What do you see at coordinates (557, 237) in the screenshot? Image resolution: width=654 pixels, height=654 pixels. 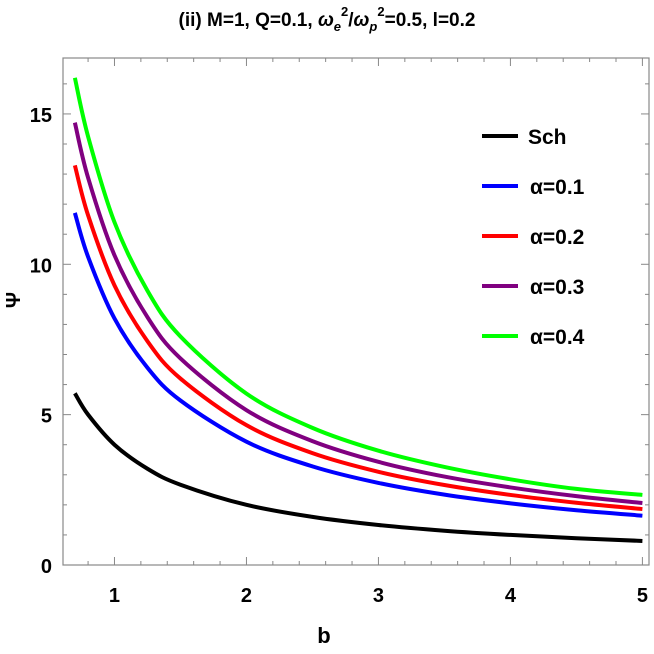 I see `legend-label: α=0.2` at bounding box center [557, 237].